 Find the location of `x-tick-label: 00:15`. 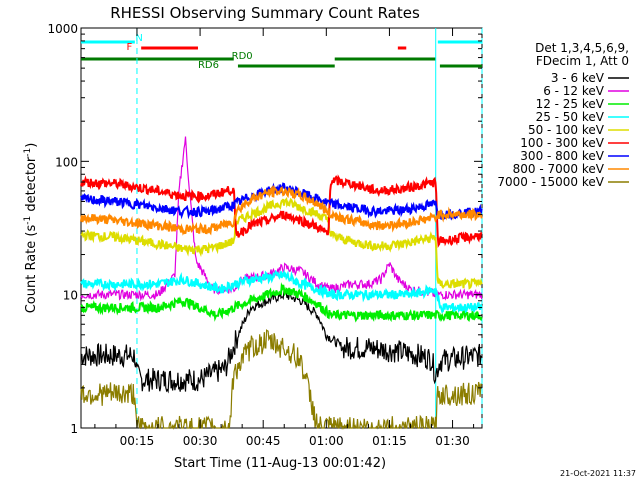

x-tick-label: 00:15 is located at coordinates (137, 441).